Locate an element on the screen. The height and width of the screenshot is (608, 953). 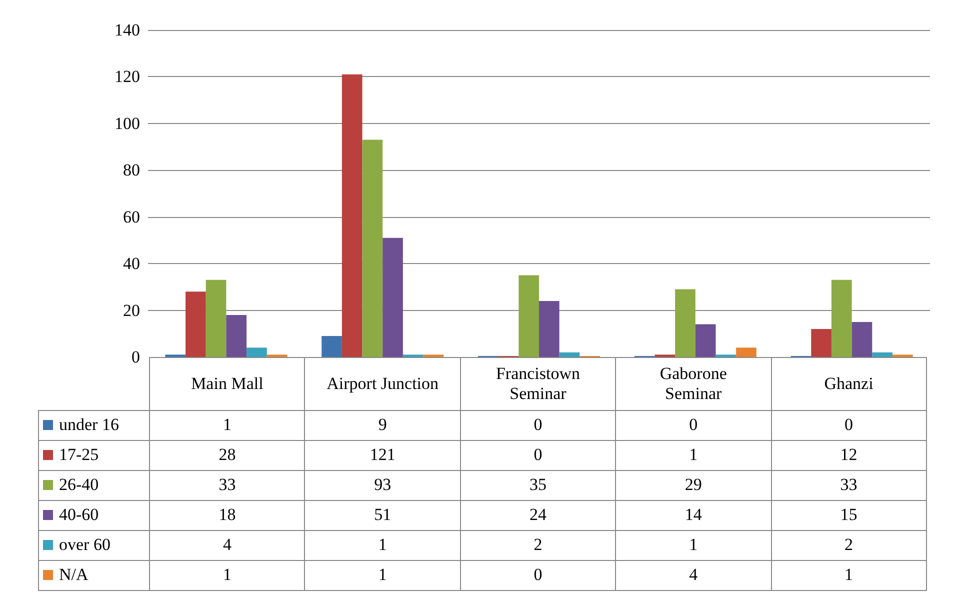
y-tick-label: 20 is located at coordinates (131, 310).